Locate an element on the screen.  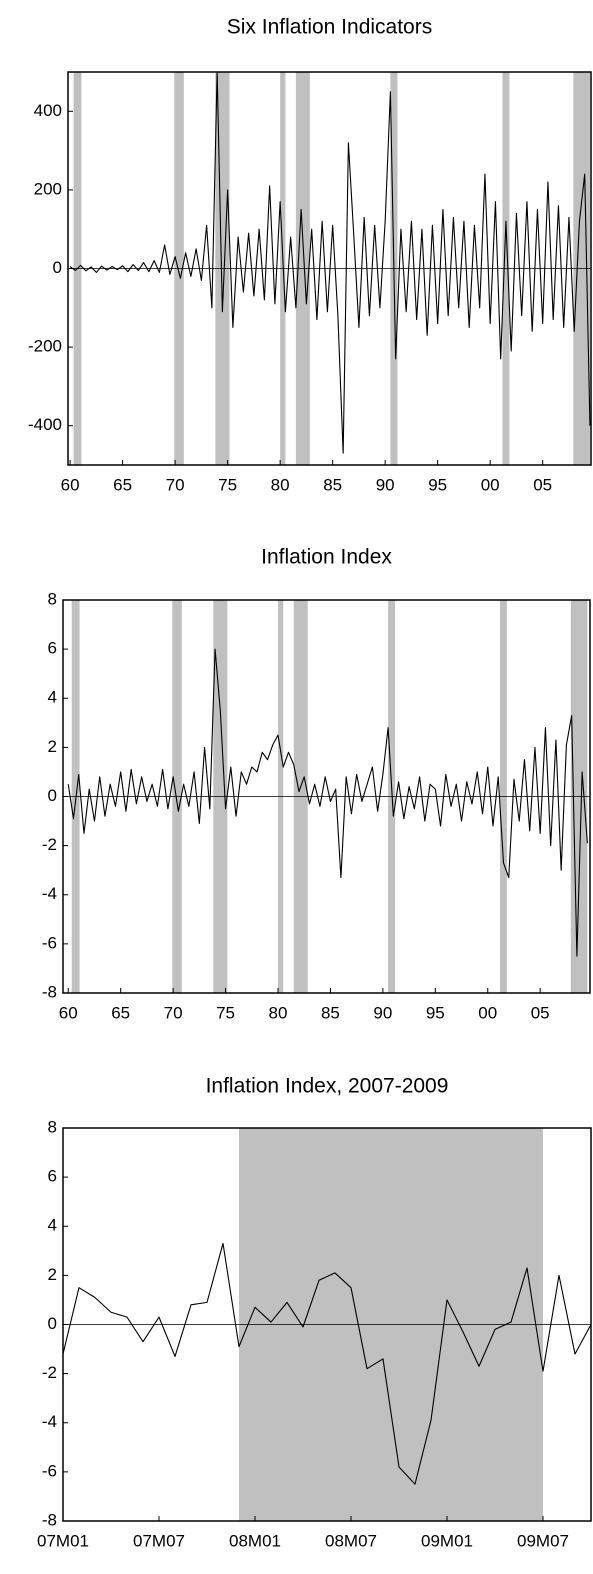
chart-title: Inflation Index is located at coordinates (326, 557).